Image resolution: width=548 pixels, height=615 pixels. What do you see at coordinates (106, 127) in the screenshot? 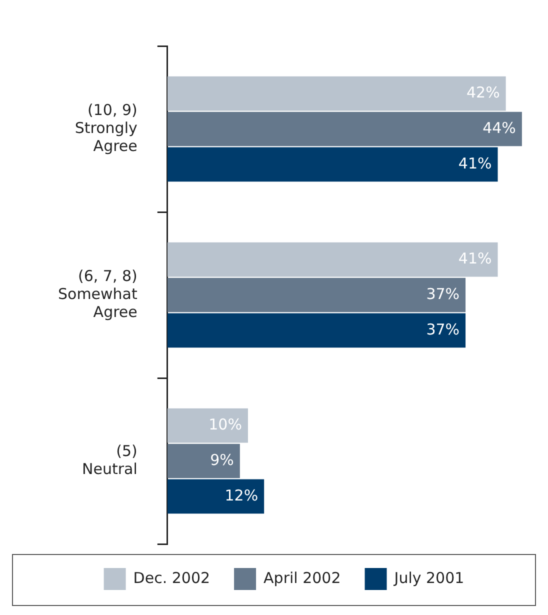
I see `y-tick-label: (10, 9) Strongly Agree` at bounding box center [106, 127].